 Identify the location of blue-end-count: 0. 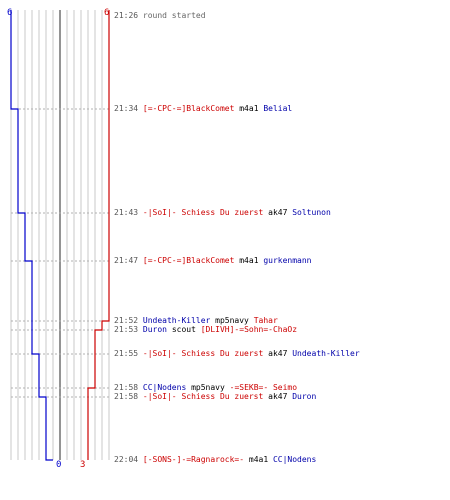
(58, 465).